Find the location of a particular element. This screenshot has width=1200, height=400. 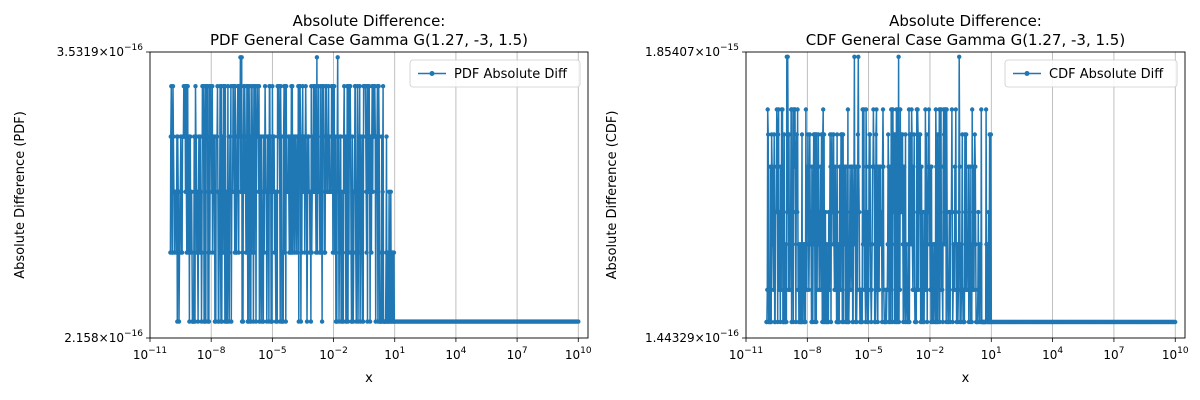

x-tick-label-exponent: 4 is located at coordinates (1060, 351).